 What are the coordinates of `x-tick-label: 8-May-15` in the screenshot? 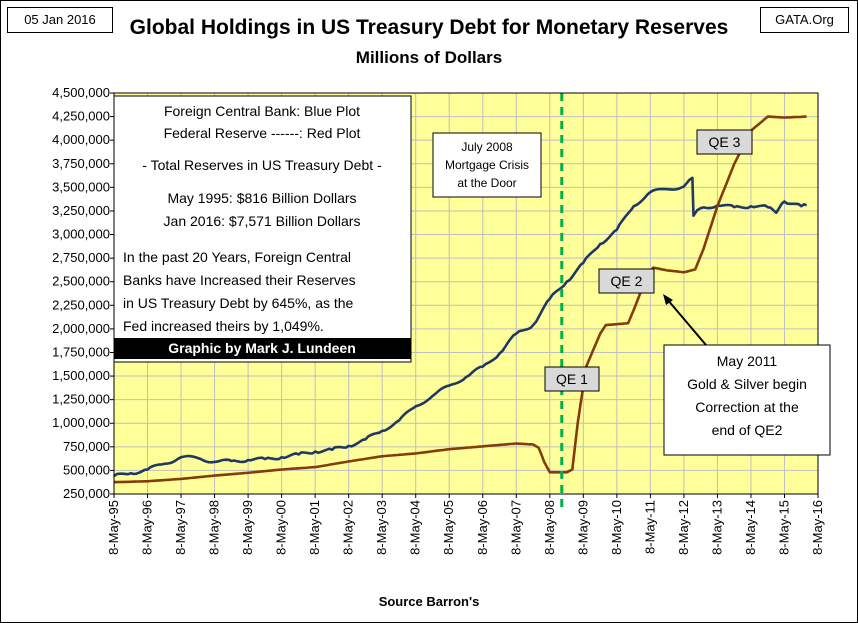 It's located at (783, 527).